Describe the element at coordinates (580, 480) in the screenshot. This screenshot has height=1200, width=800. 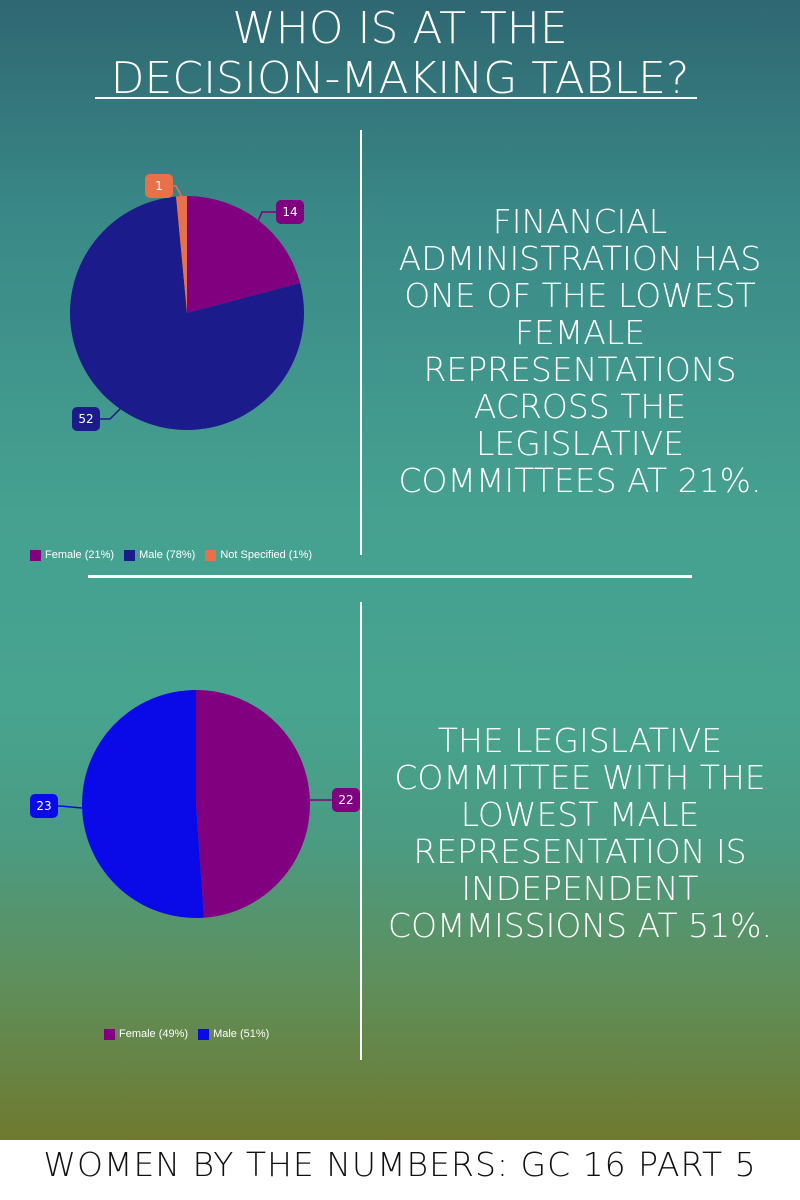
I see `statement-1-line: COMMITTEES AT 21%.` at that location.